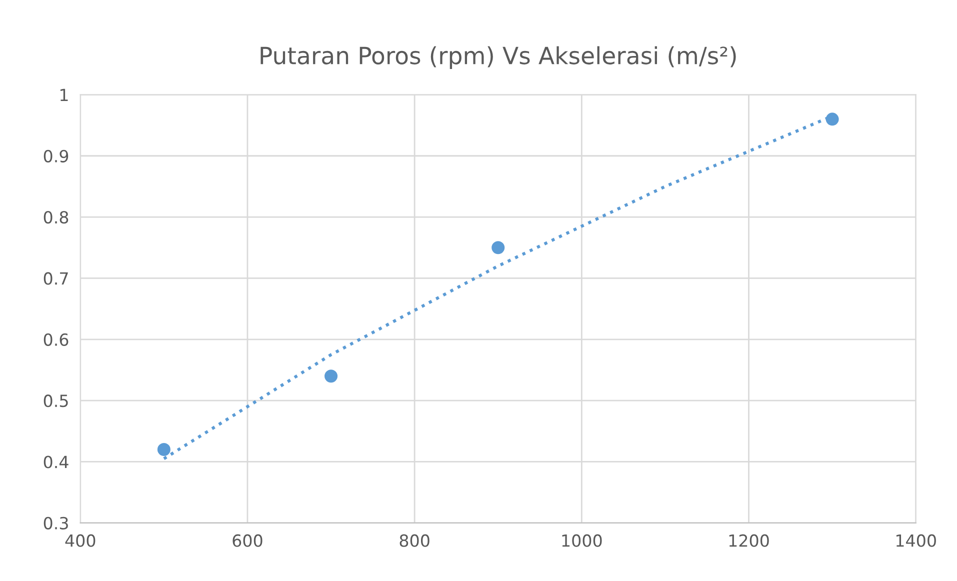  I want to click on y-tick-label: 0.3, so click(56, 523).